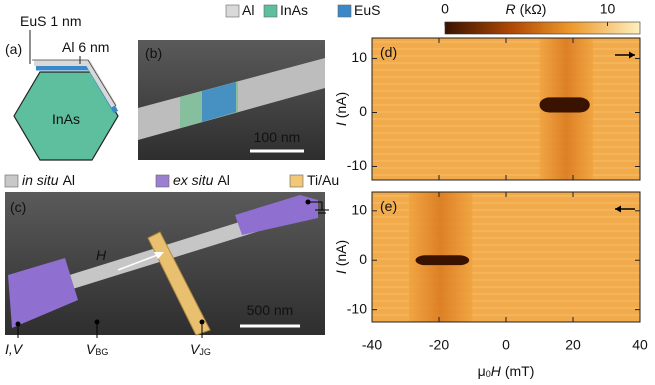  I want to click on field-arrow, so click(139, 262).